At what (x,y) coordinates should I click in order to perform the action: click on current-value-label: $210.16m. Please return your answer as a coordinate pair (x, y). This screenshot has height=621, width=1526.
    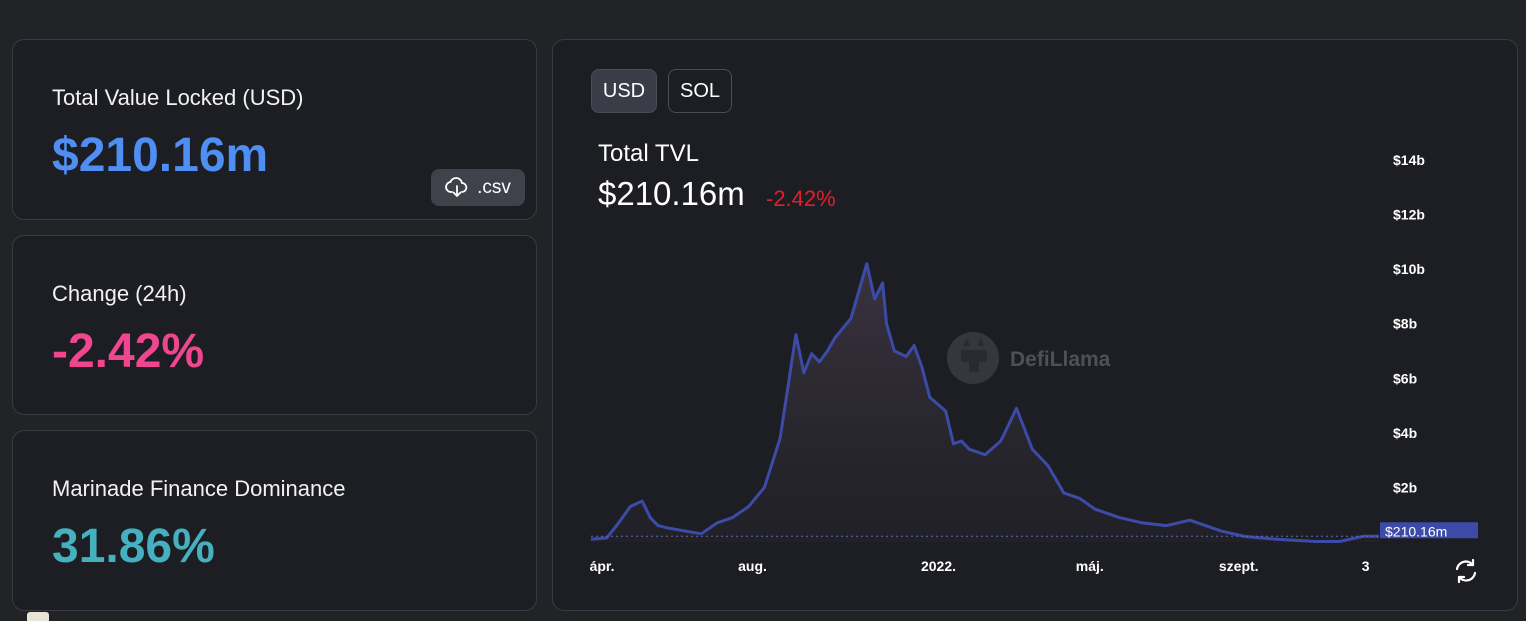
    Looking at the image, I should click on (1416, 531).